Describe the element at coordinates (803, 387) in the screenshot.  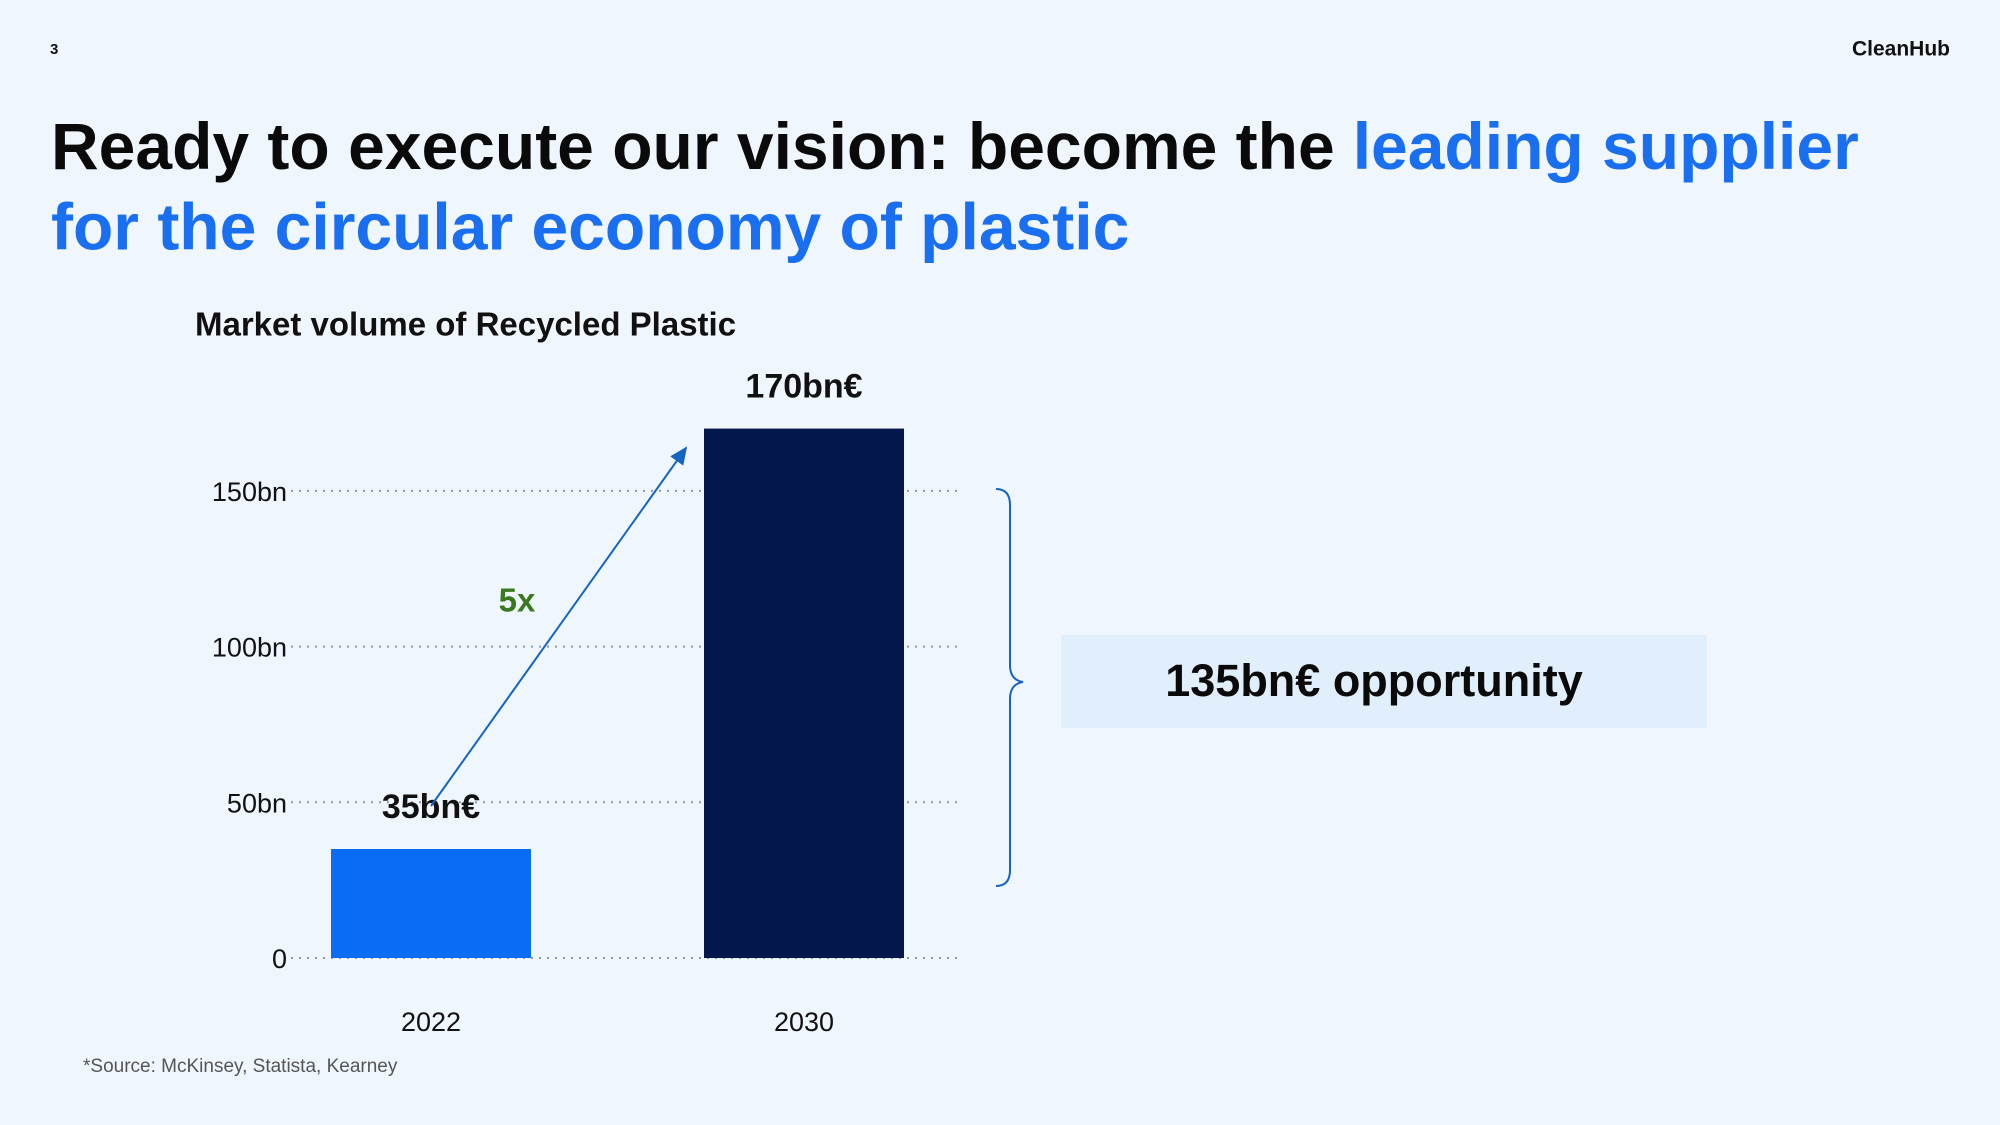
I see `value-label: 170bn€` at that location.